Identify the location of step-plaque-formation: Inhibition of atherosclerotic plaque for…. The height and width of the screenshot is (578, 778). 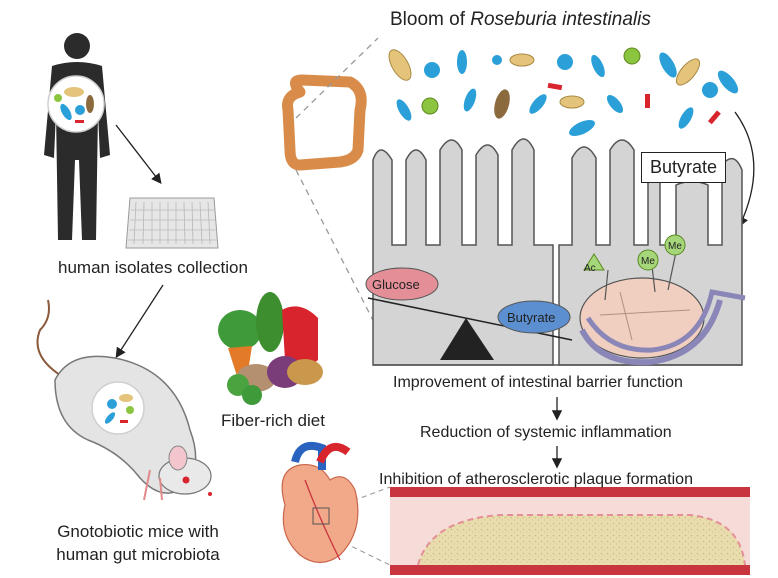
(536, 479).